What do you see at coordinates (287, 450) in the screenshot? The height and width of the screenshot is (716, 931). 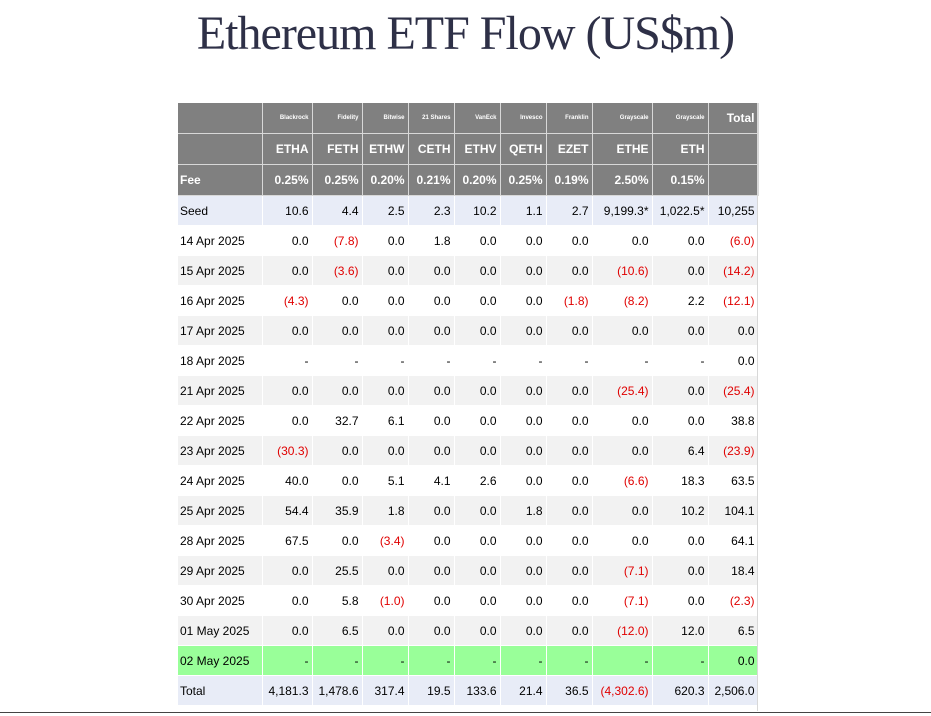 I see `cell-etha: (30.3)` at bounding box center [287, 450].